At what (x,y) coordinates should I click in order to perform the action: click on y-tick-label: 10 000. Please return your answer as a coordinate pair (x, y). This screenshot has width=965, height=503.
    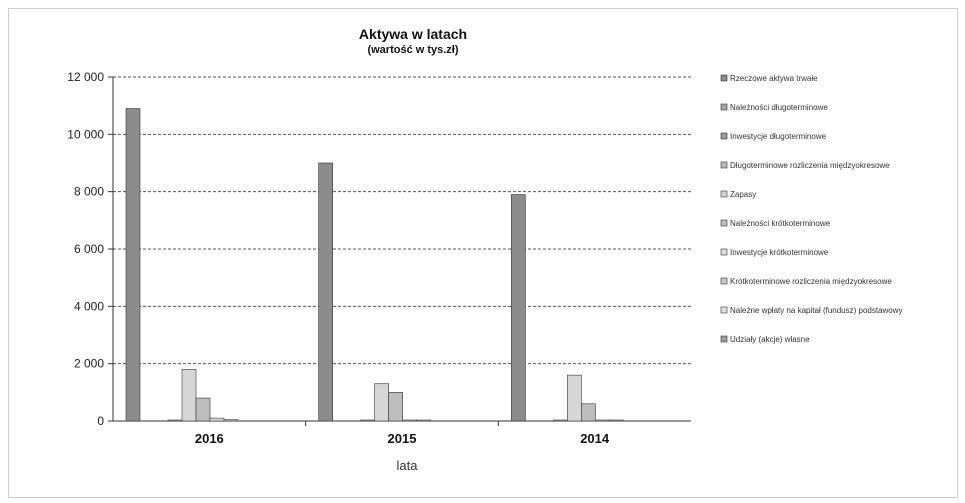
    Looking at the image, I should click on (85, 134).